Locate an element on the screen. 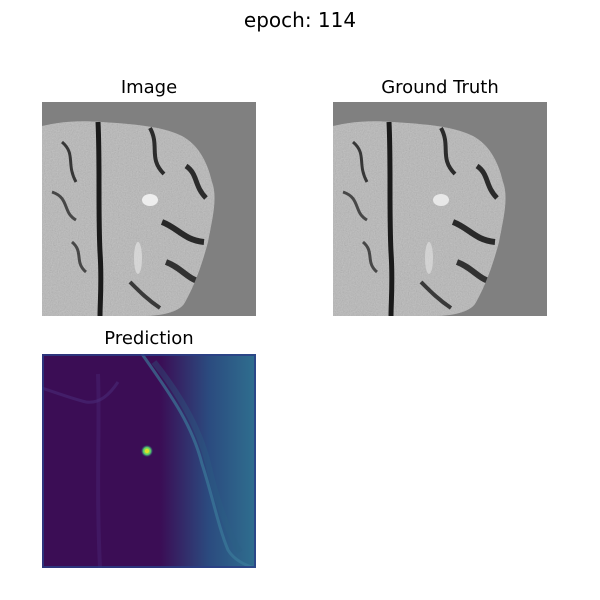  ground-truth-panel is located at coordinates (440, 209).